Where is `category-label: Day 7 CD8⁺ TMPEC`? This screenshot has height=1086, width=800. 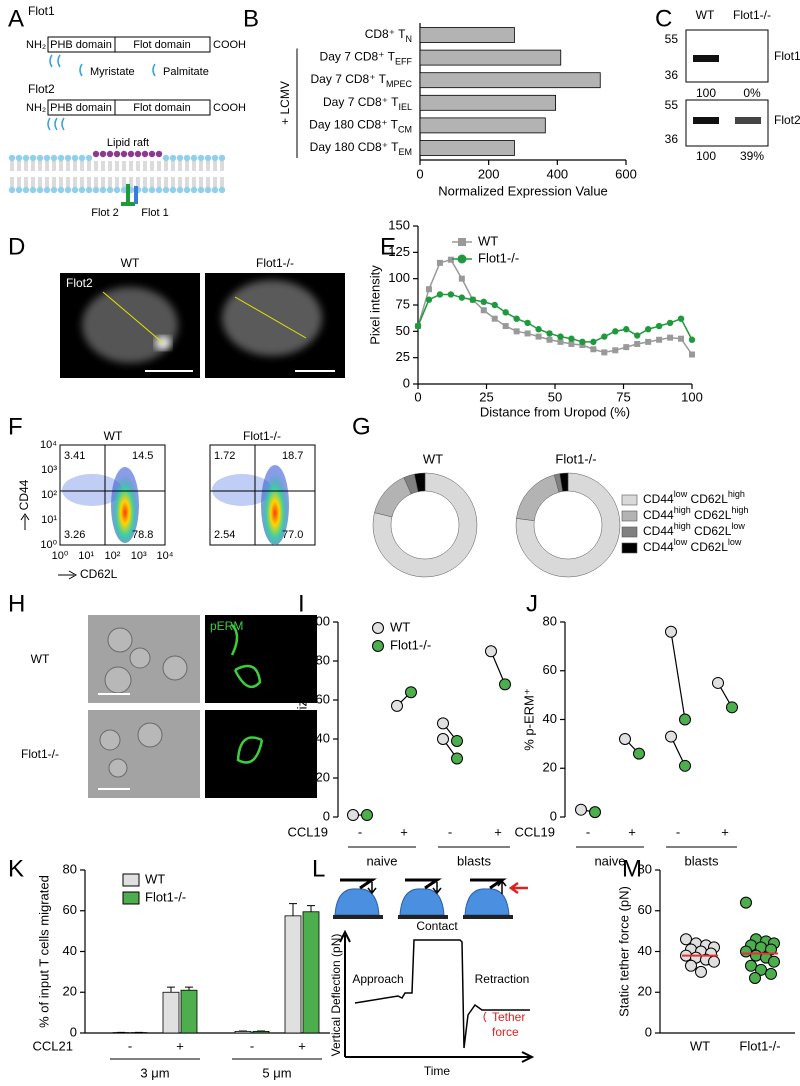 category-label: Day 7 CD8⁺ TMPEC is located at coordinates (362, 80).